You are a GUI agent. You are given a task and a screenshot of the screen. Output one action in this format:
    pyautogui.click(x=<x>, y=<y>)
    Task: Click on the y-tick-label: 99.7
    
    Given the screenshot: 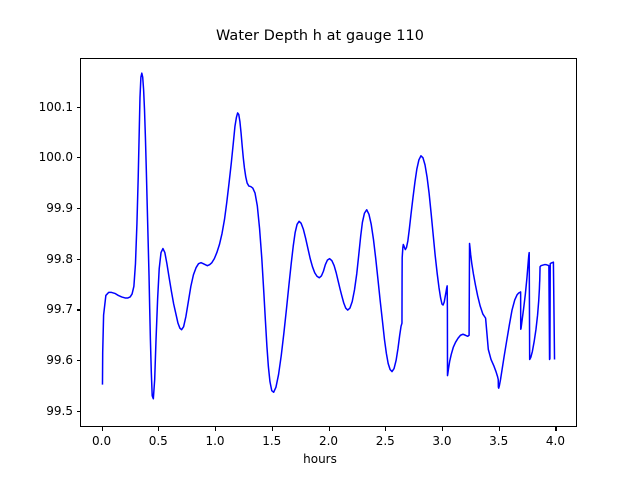 What is the action you would take?
    pyautogui.click(x=59, y=309)
    